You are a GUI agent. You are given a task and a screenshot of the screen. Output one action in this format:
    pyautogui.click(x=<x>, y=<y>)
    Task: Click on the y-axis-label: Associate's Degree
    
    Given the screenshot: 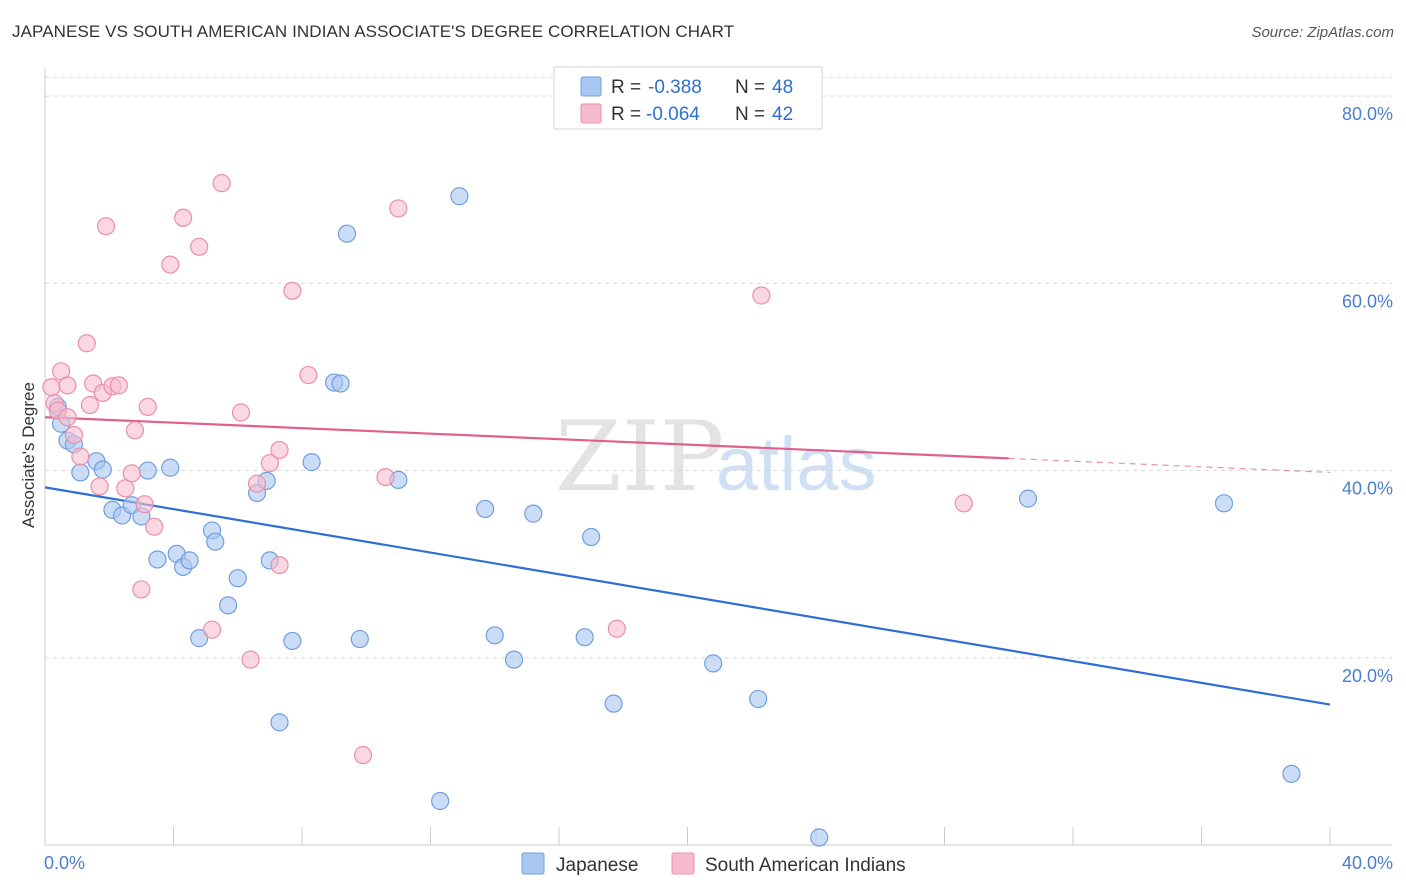 What is the action you would take?
    pyautogui.click(x=28, y=455)
    